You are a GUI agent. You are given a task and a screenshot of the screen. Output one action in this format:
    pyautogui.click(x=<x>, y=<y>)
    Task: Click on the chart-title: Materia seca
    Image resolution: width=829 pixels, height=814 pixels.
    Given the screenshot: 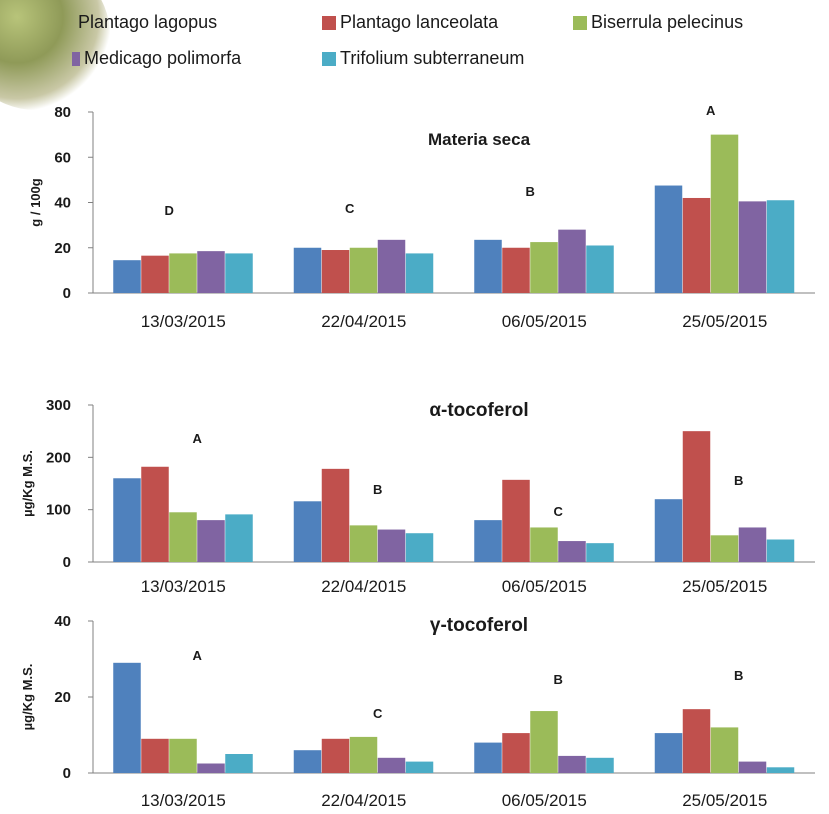 What is the action you would take?
    pyautogui.click(x=479, y=139)
    